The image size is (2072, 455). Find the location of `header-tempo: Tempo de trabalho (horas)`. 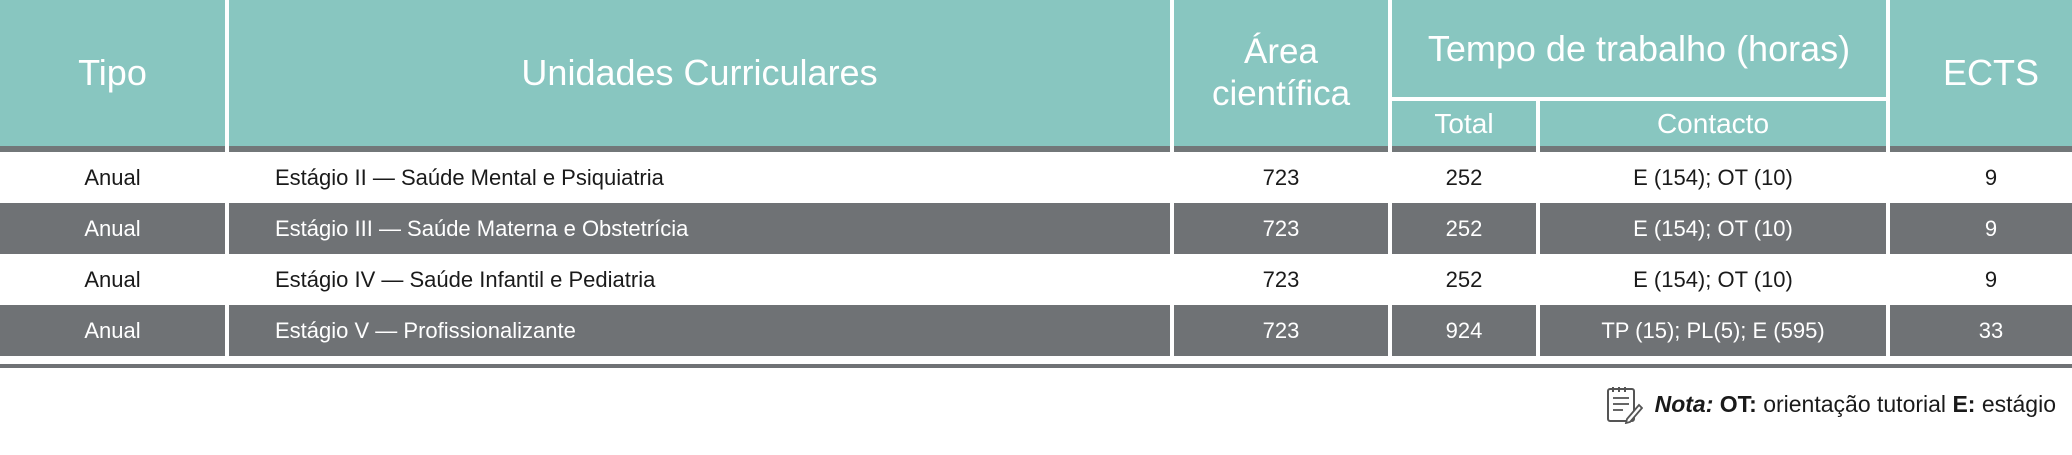

header-tempo: Tempo de trabalho (horas) is located at coordinates (1639, 48).